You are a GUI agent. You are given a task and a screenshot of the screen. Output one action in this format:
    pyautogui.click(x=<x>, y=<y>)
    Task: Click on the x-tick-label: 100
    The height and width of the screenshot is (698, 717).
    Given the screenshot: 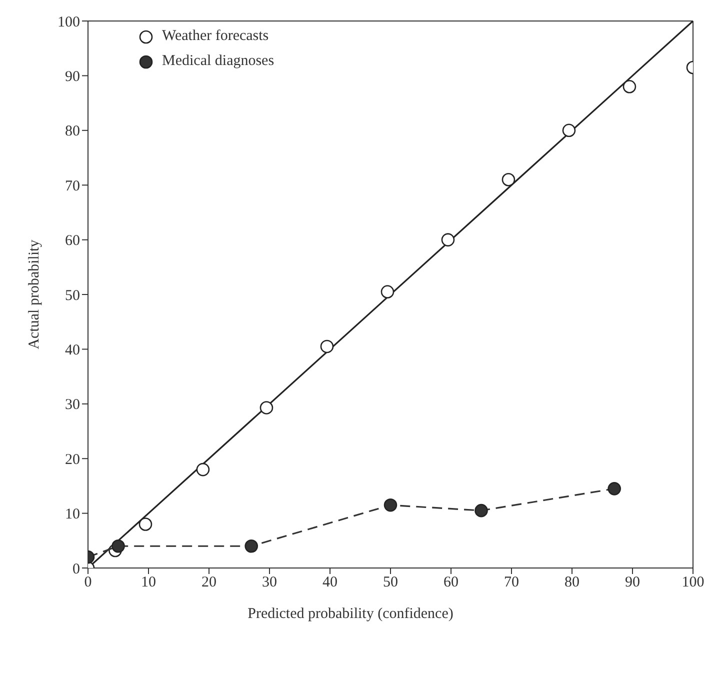 What is the action you would take?
    pyautogui.click(x=693, y=582)
    